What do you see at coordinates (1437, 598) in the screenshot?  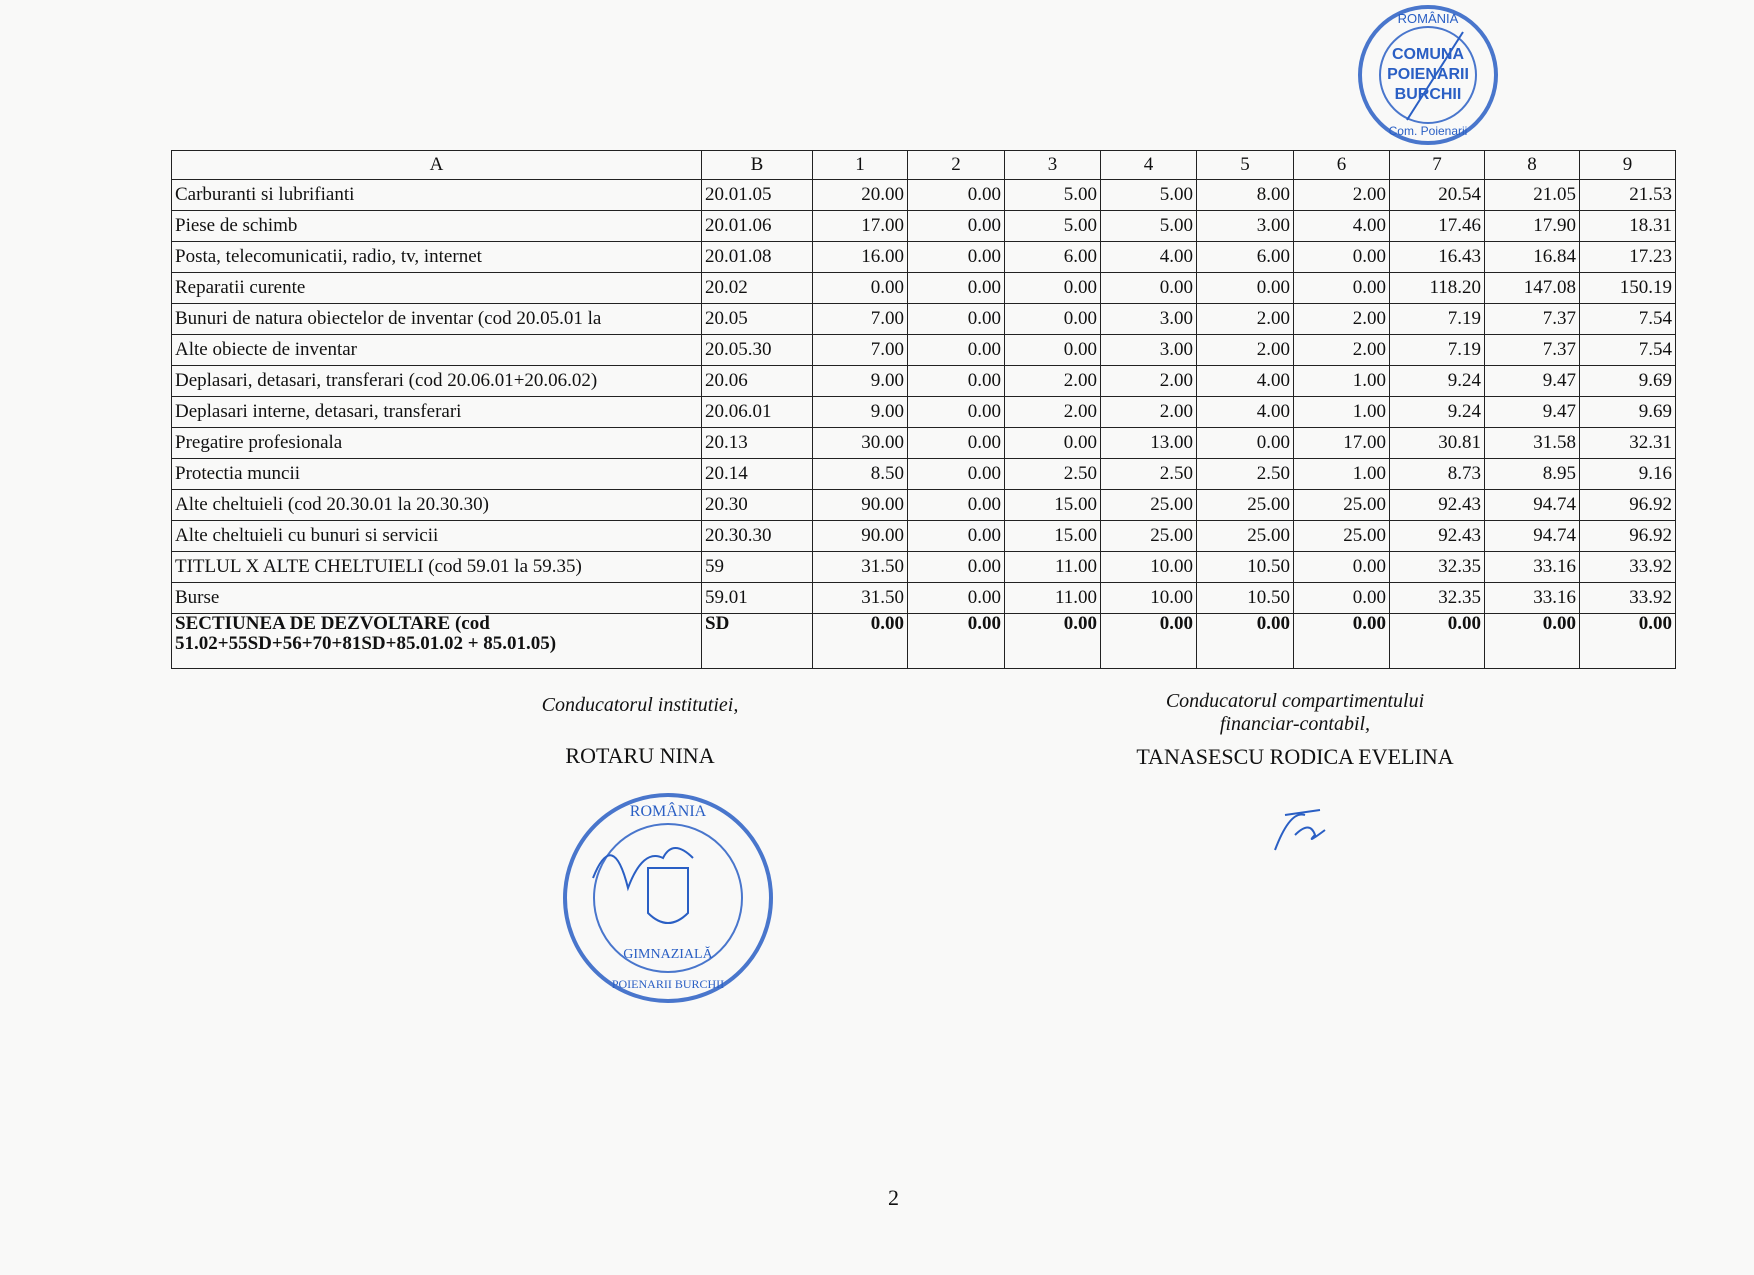 I see `row-value: 32.35` at bounding box center [1437, 598].